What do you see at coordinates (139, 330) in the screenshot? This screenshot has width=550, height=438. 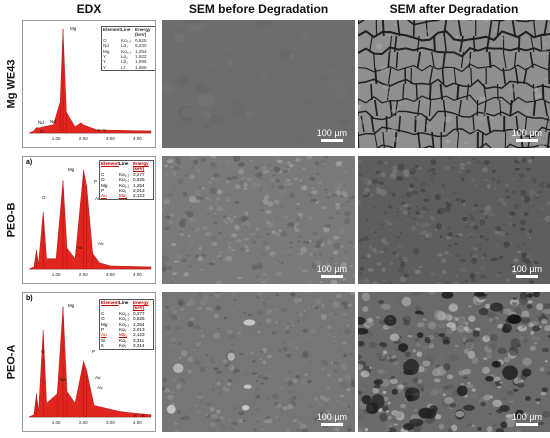 I see `table-cell: 2,013` at bounding box center [139, 330].